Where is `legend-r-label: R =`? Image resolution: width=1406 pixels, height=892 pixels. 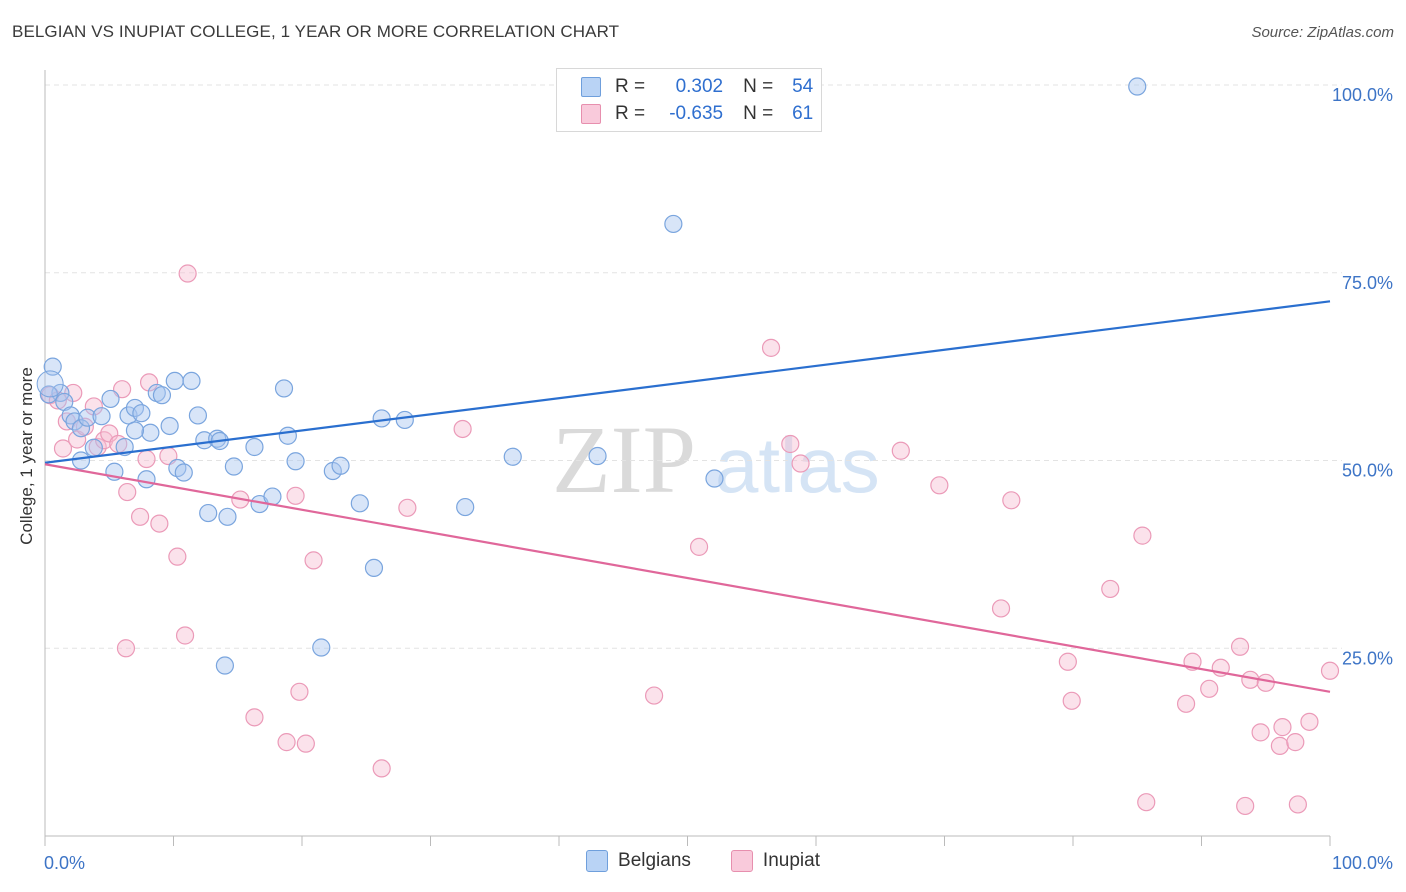 legend-r-label: R = is located at coordinates (630, 113).